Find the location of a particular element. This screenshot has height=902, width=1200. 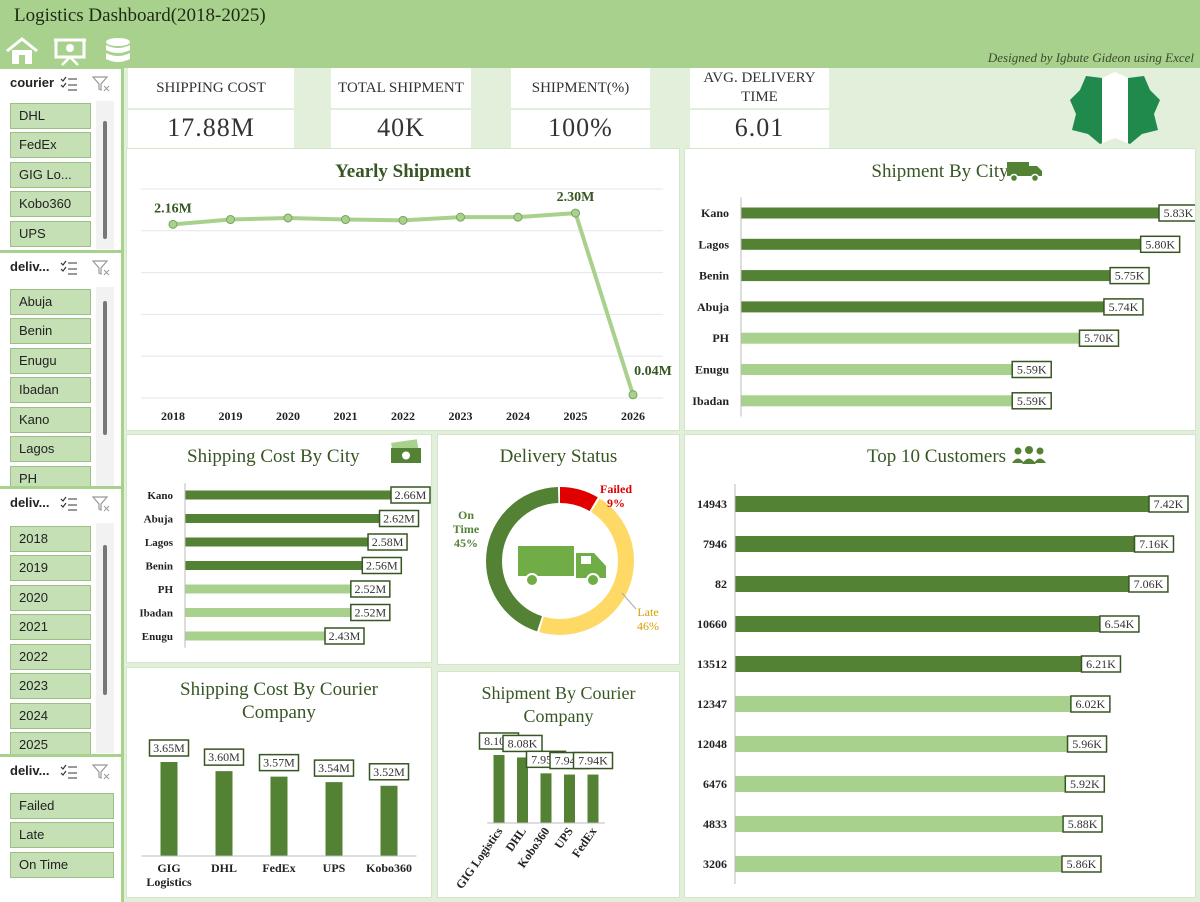

database-icon is located at coordinates (118, 51).